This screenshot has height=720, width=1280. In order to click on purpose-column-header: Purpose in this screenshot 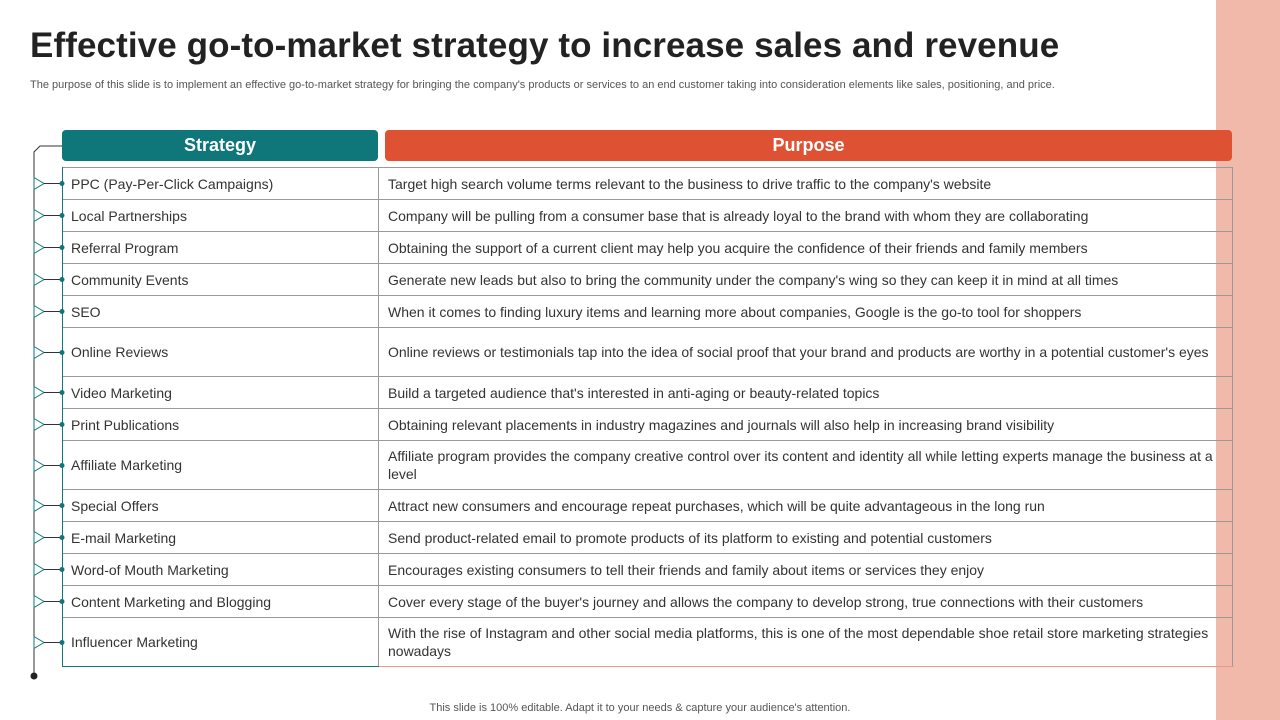, I will do `click(808, 145)`.